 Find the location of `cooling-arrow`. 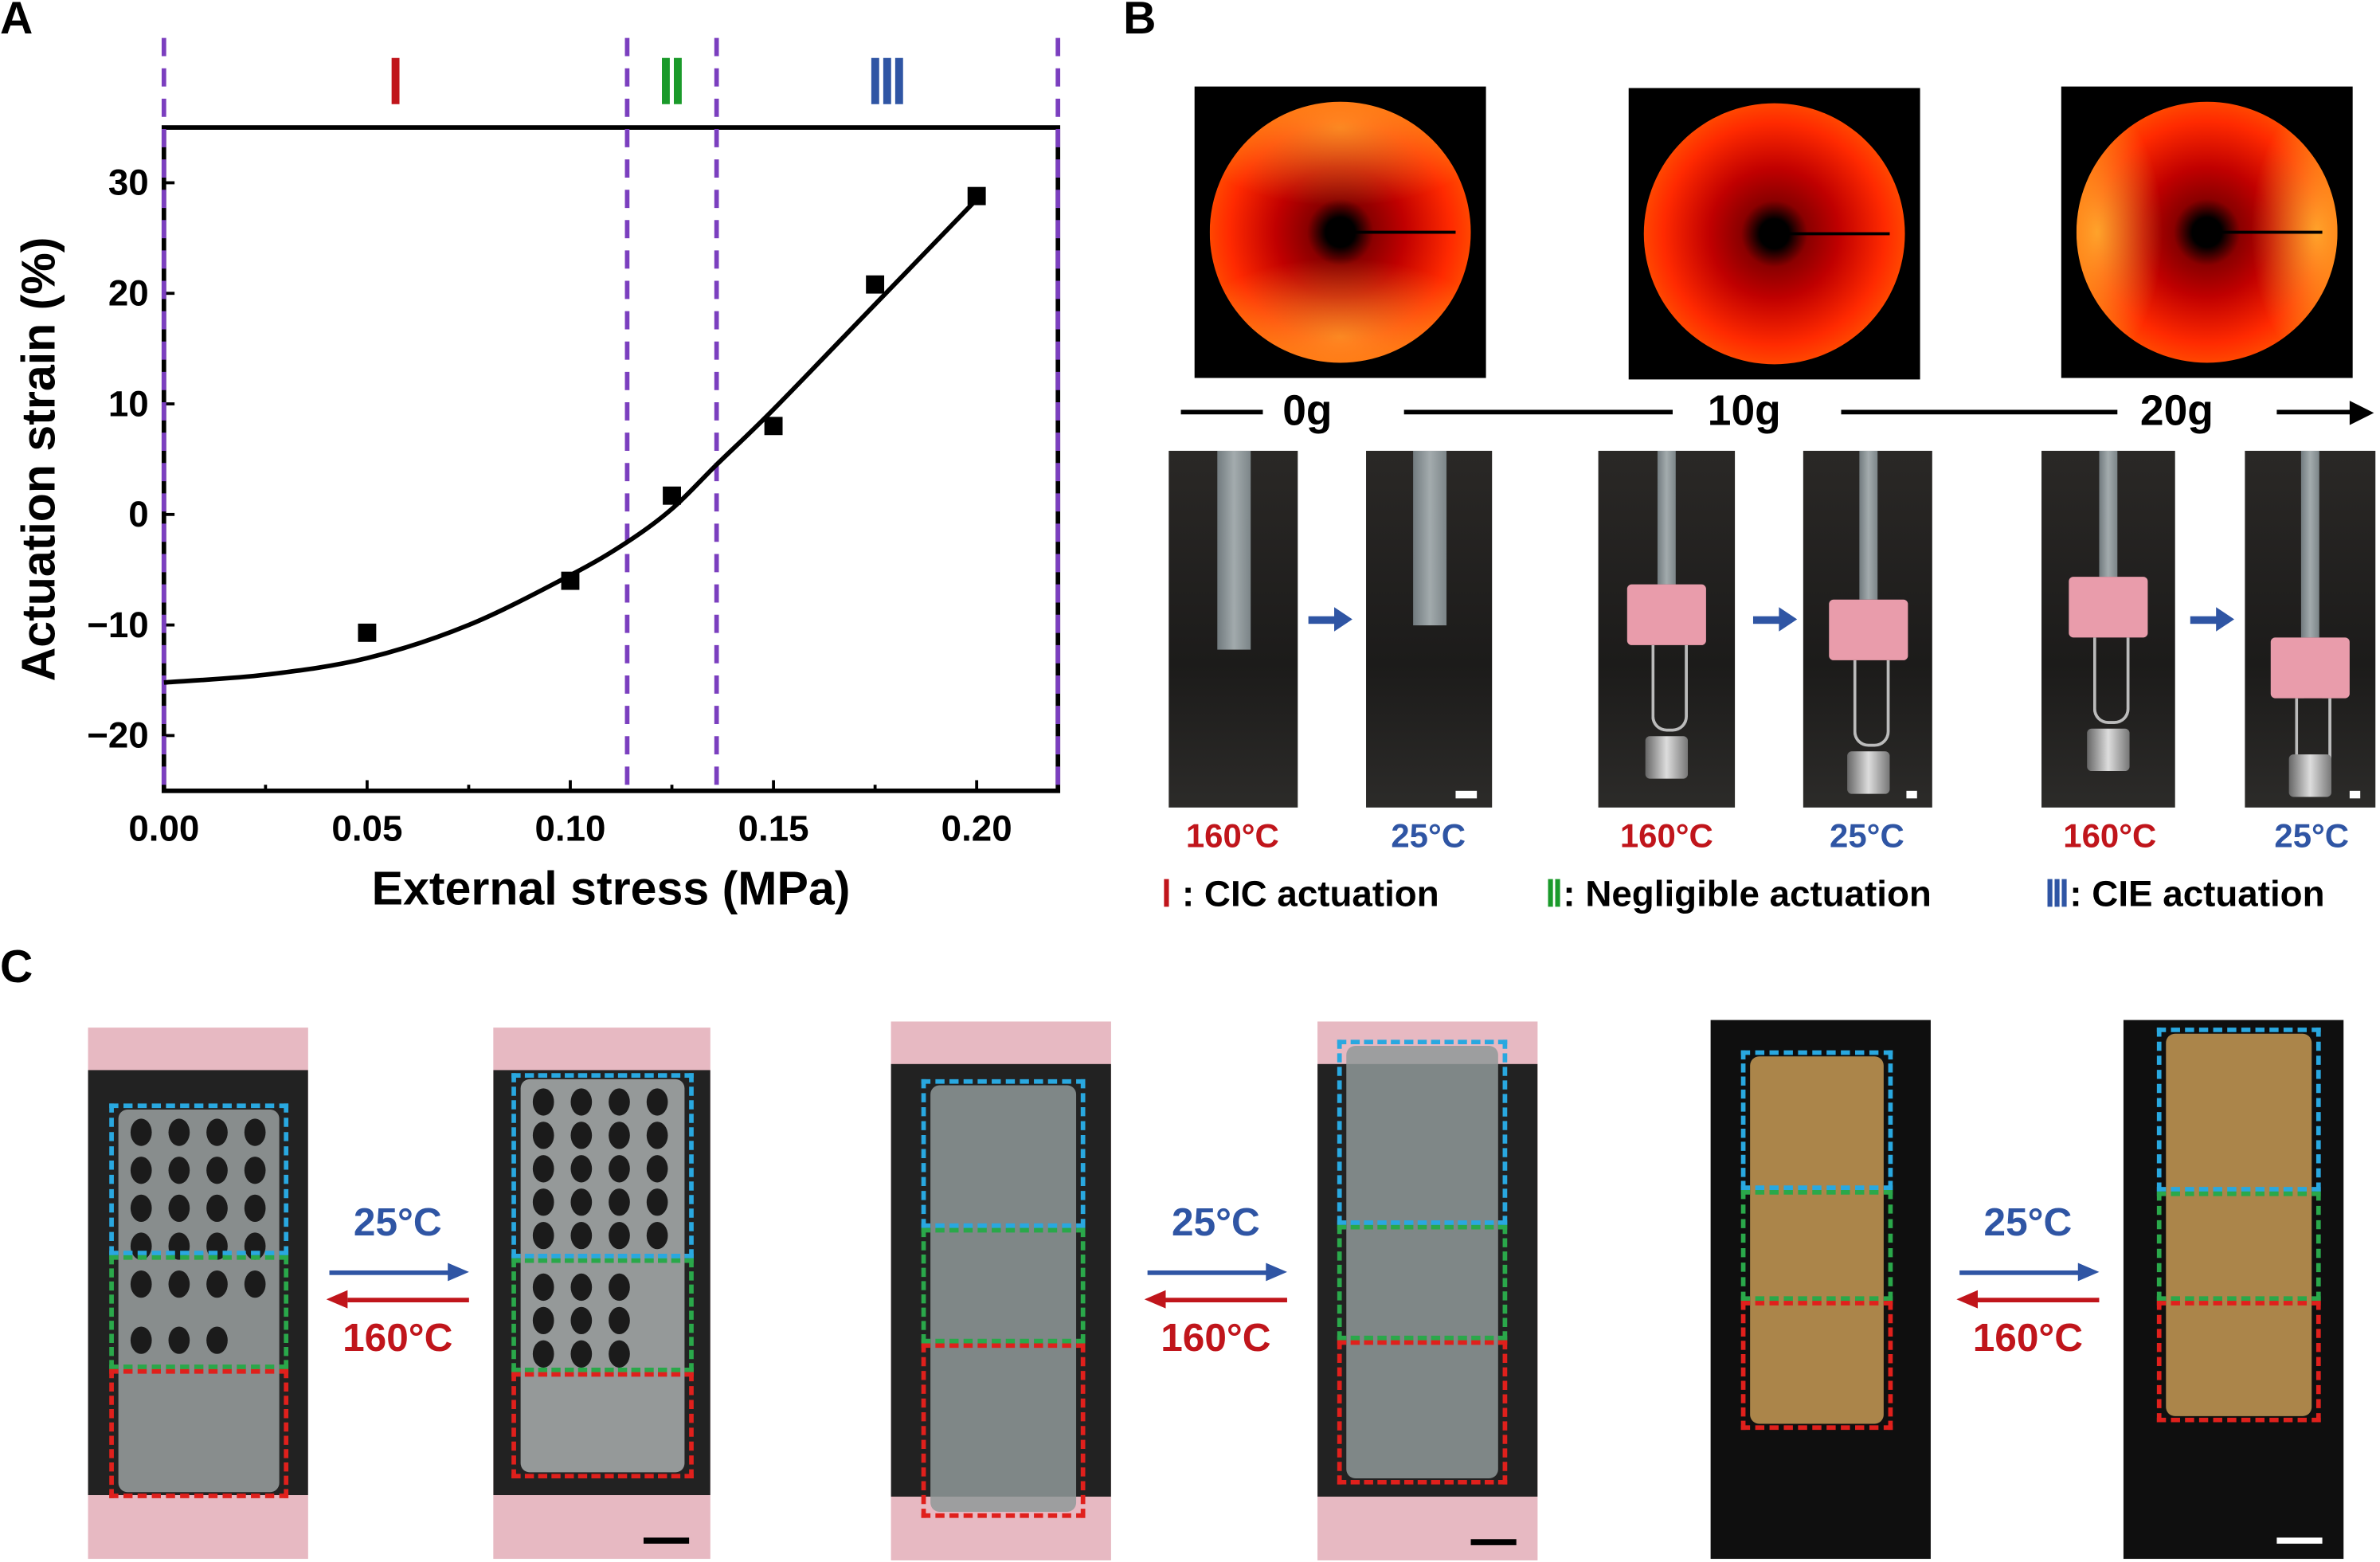

cooling-arrow is located at coordinates (1208, 1272).